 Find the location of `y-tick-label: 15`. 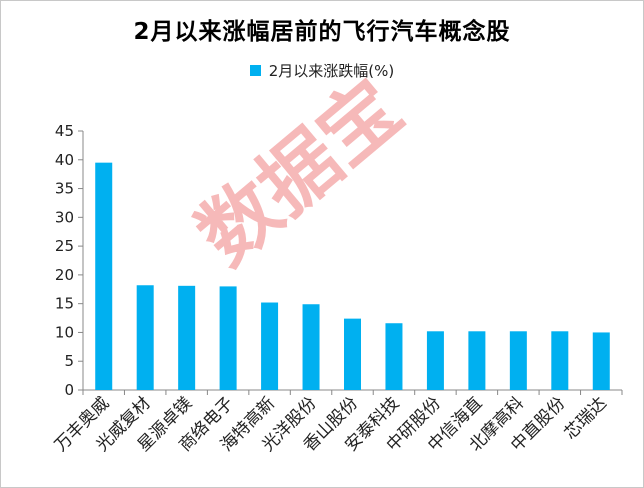

y-tick-label: 15 is located at coordinates (64, 304).